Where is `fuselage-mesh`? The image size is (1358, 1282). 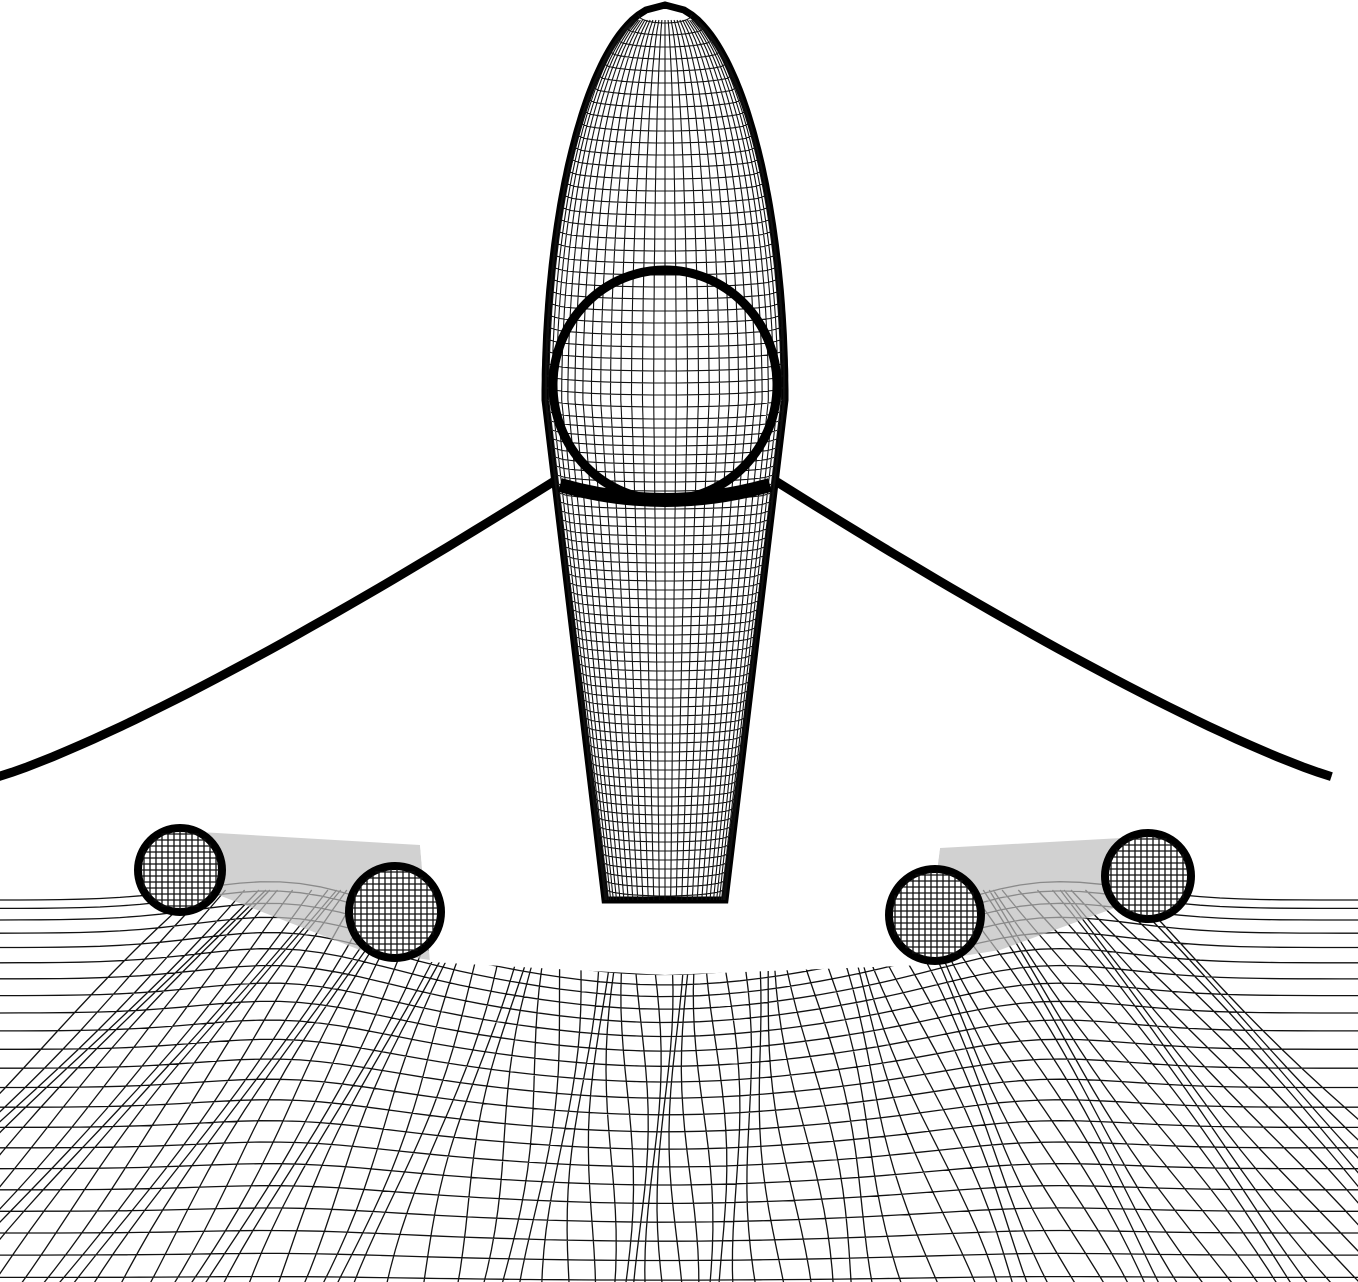
fuselage-mesh is located at coordinates (665, 457).